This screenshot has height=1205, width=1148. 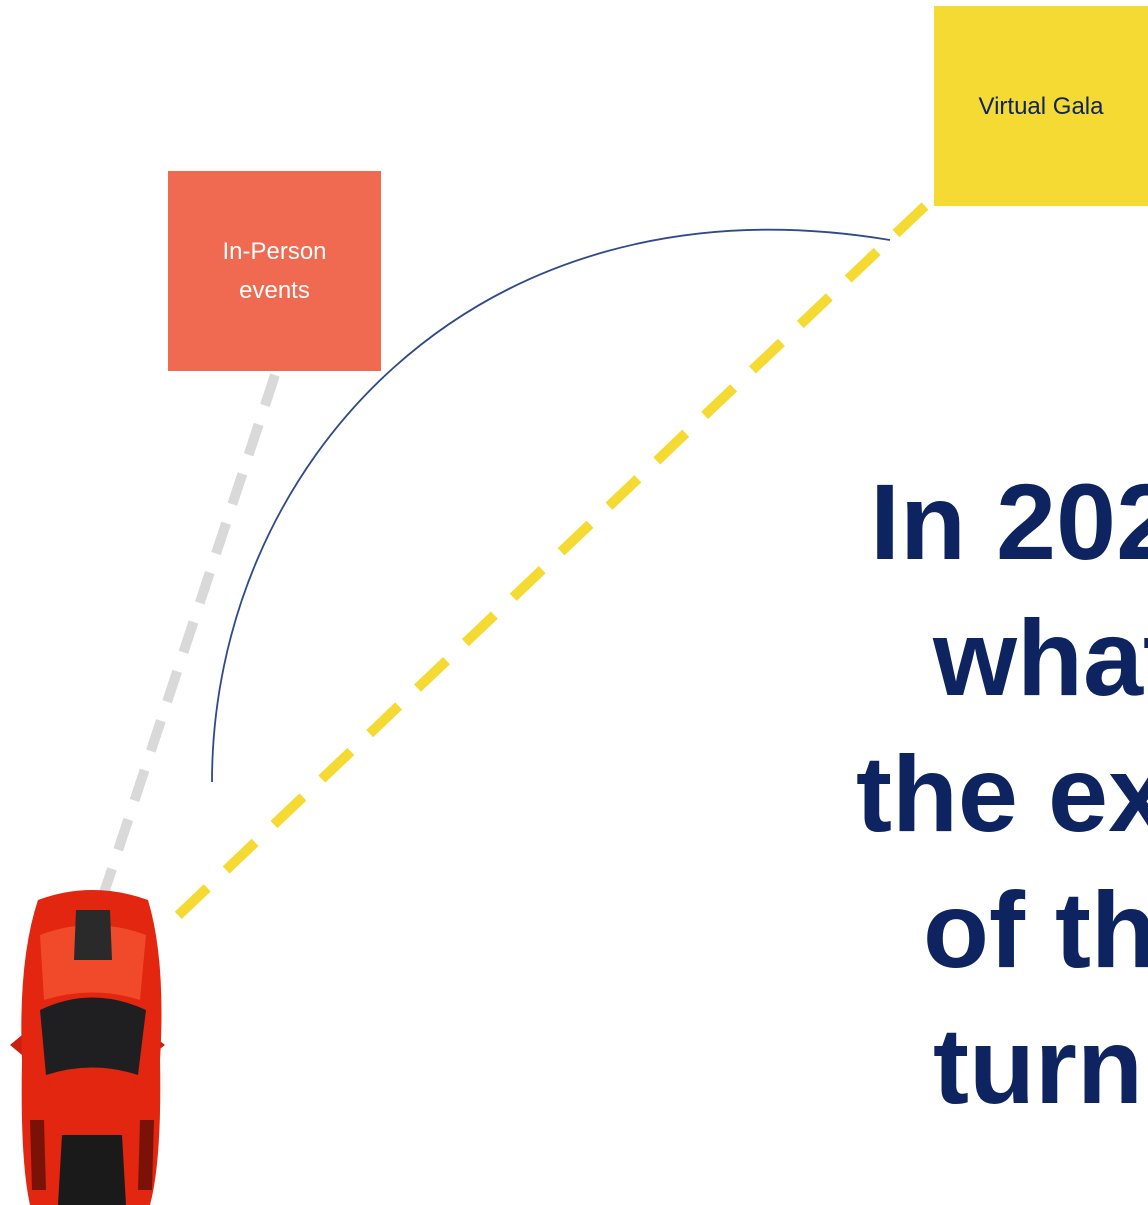 I want to click on box-label: Virtual Gala, so click(x=1041, y=106).